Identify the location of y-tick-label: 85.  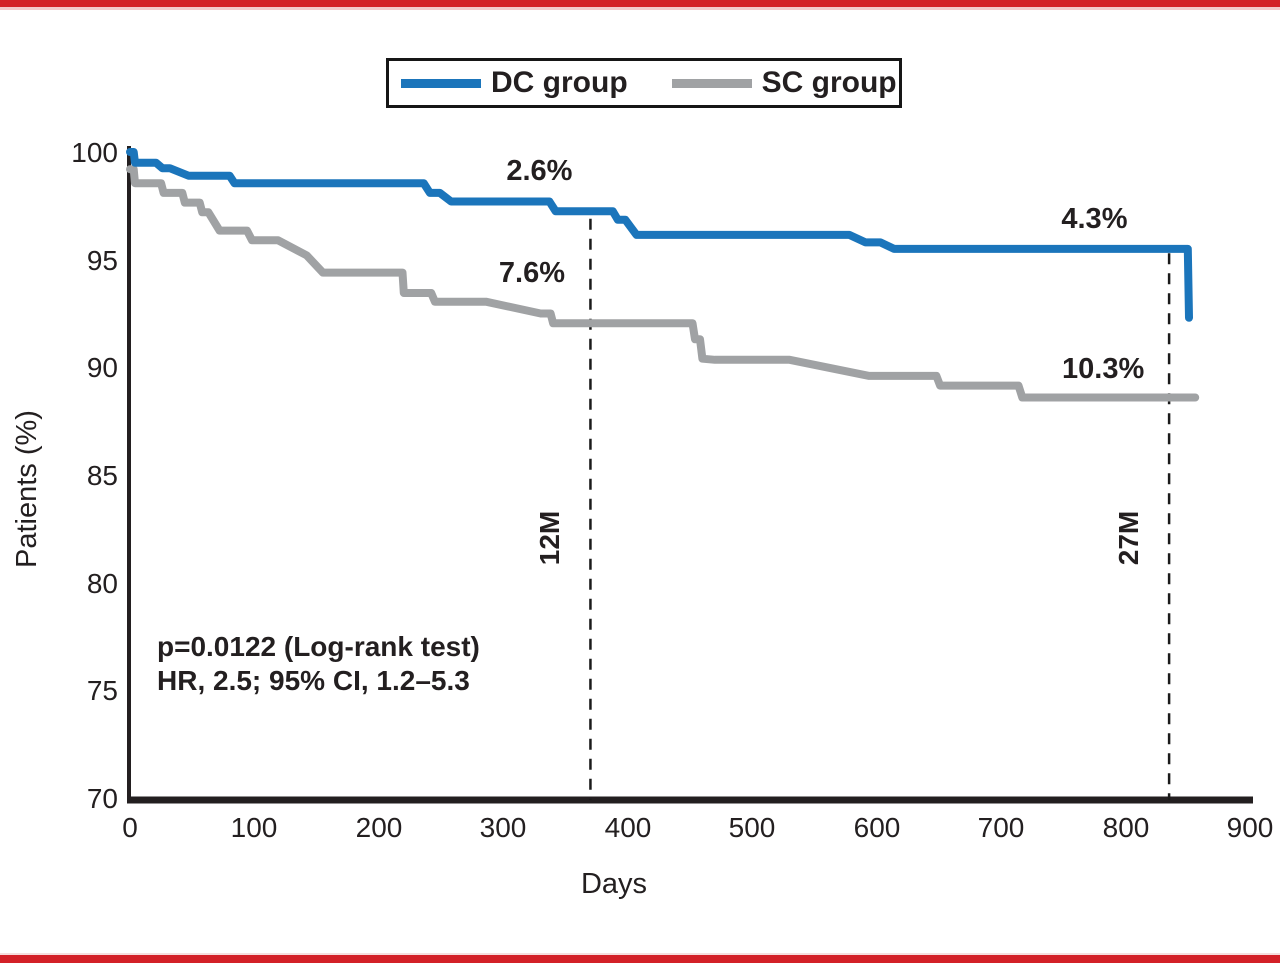
(102, 475).